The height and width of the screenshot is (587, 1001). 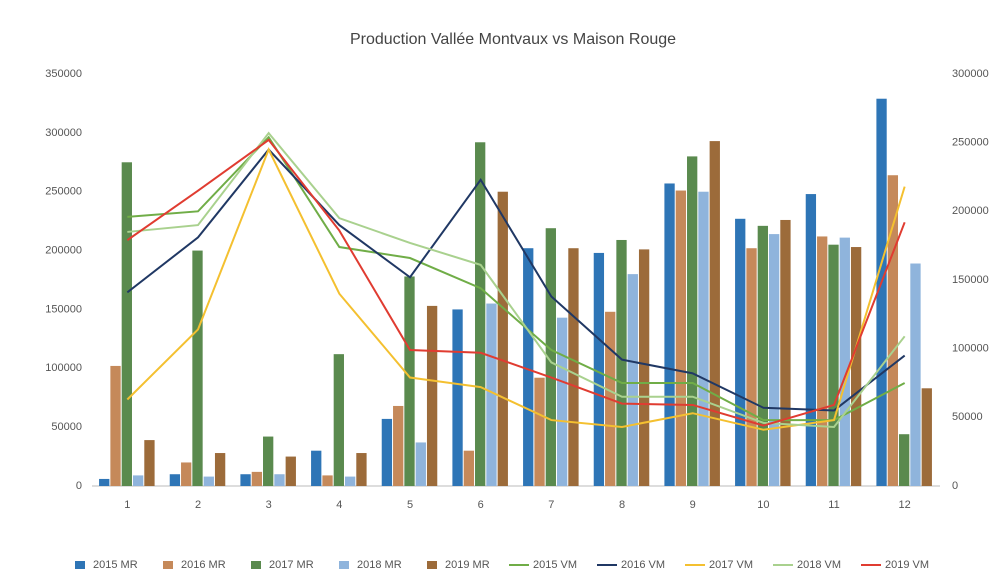 I want to click on y-tick-label: 150000, so click(x=63, y=309).